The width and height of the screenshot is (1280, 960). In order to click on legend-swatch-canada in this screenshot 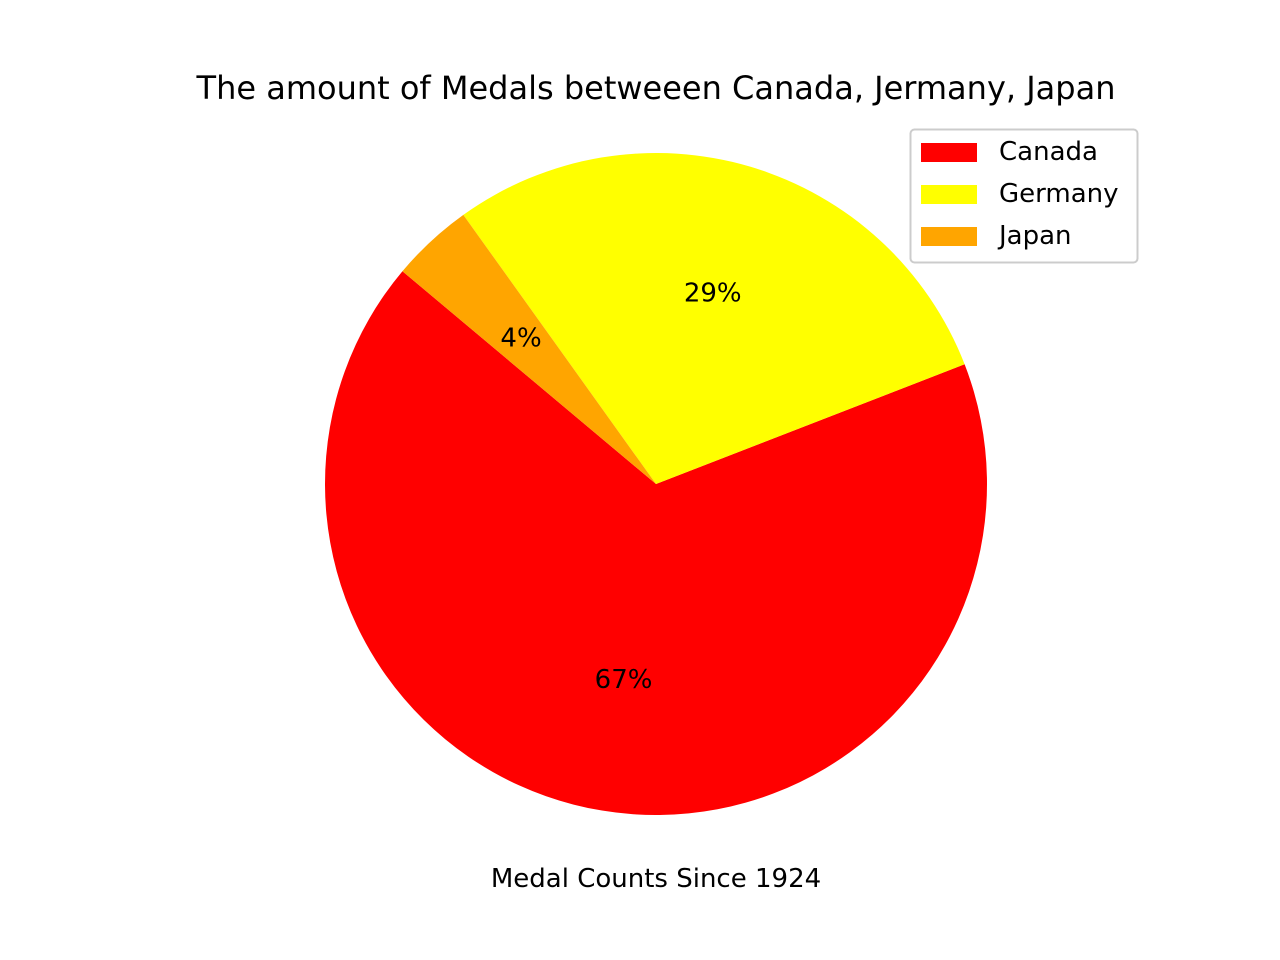, I will do `click(949, 152)`.